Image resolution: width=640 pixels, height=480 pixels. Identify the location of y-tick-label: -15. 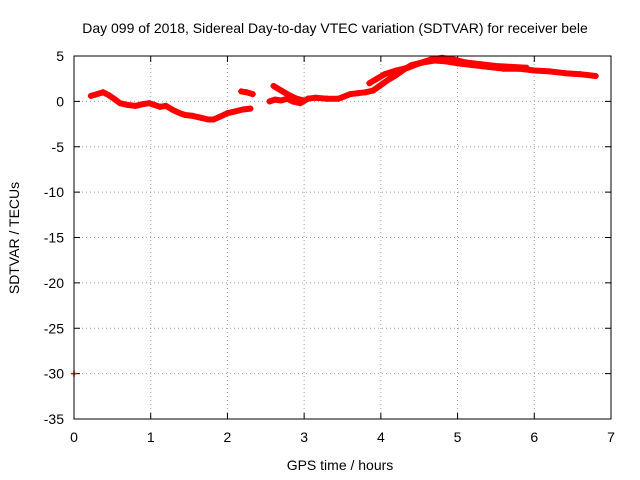
(54, 238).